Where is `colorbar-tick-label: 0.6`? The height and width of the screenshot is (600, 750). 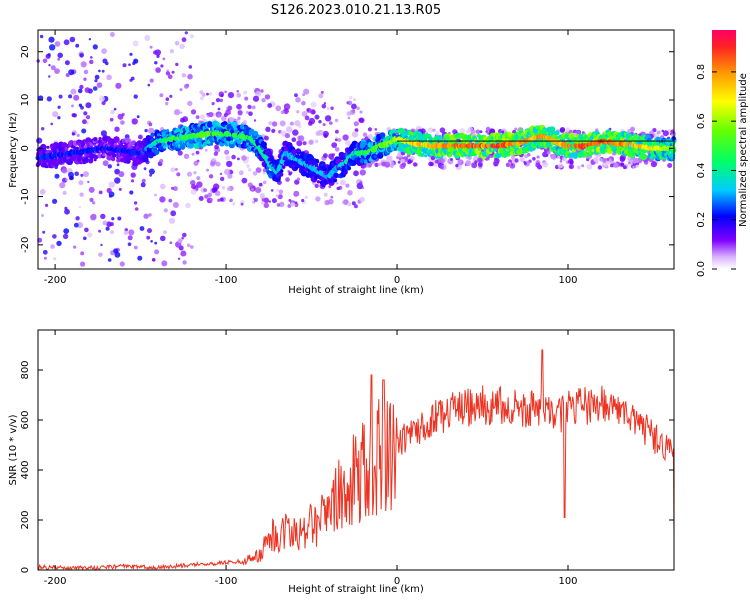
colorbar-tick-label: 0.6 is located at coordinates (701, 121).